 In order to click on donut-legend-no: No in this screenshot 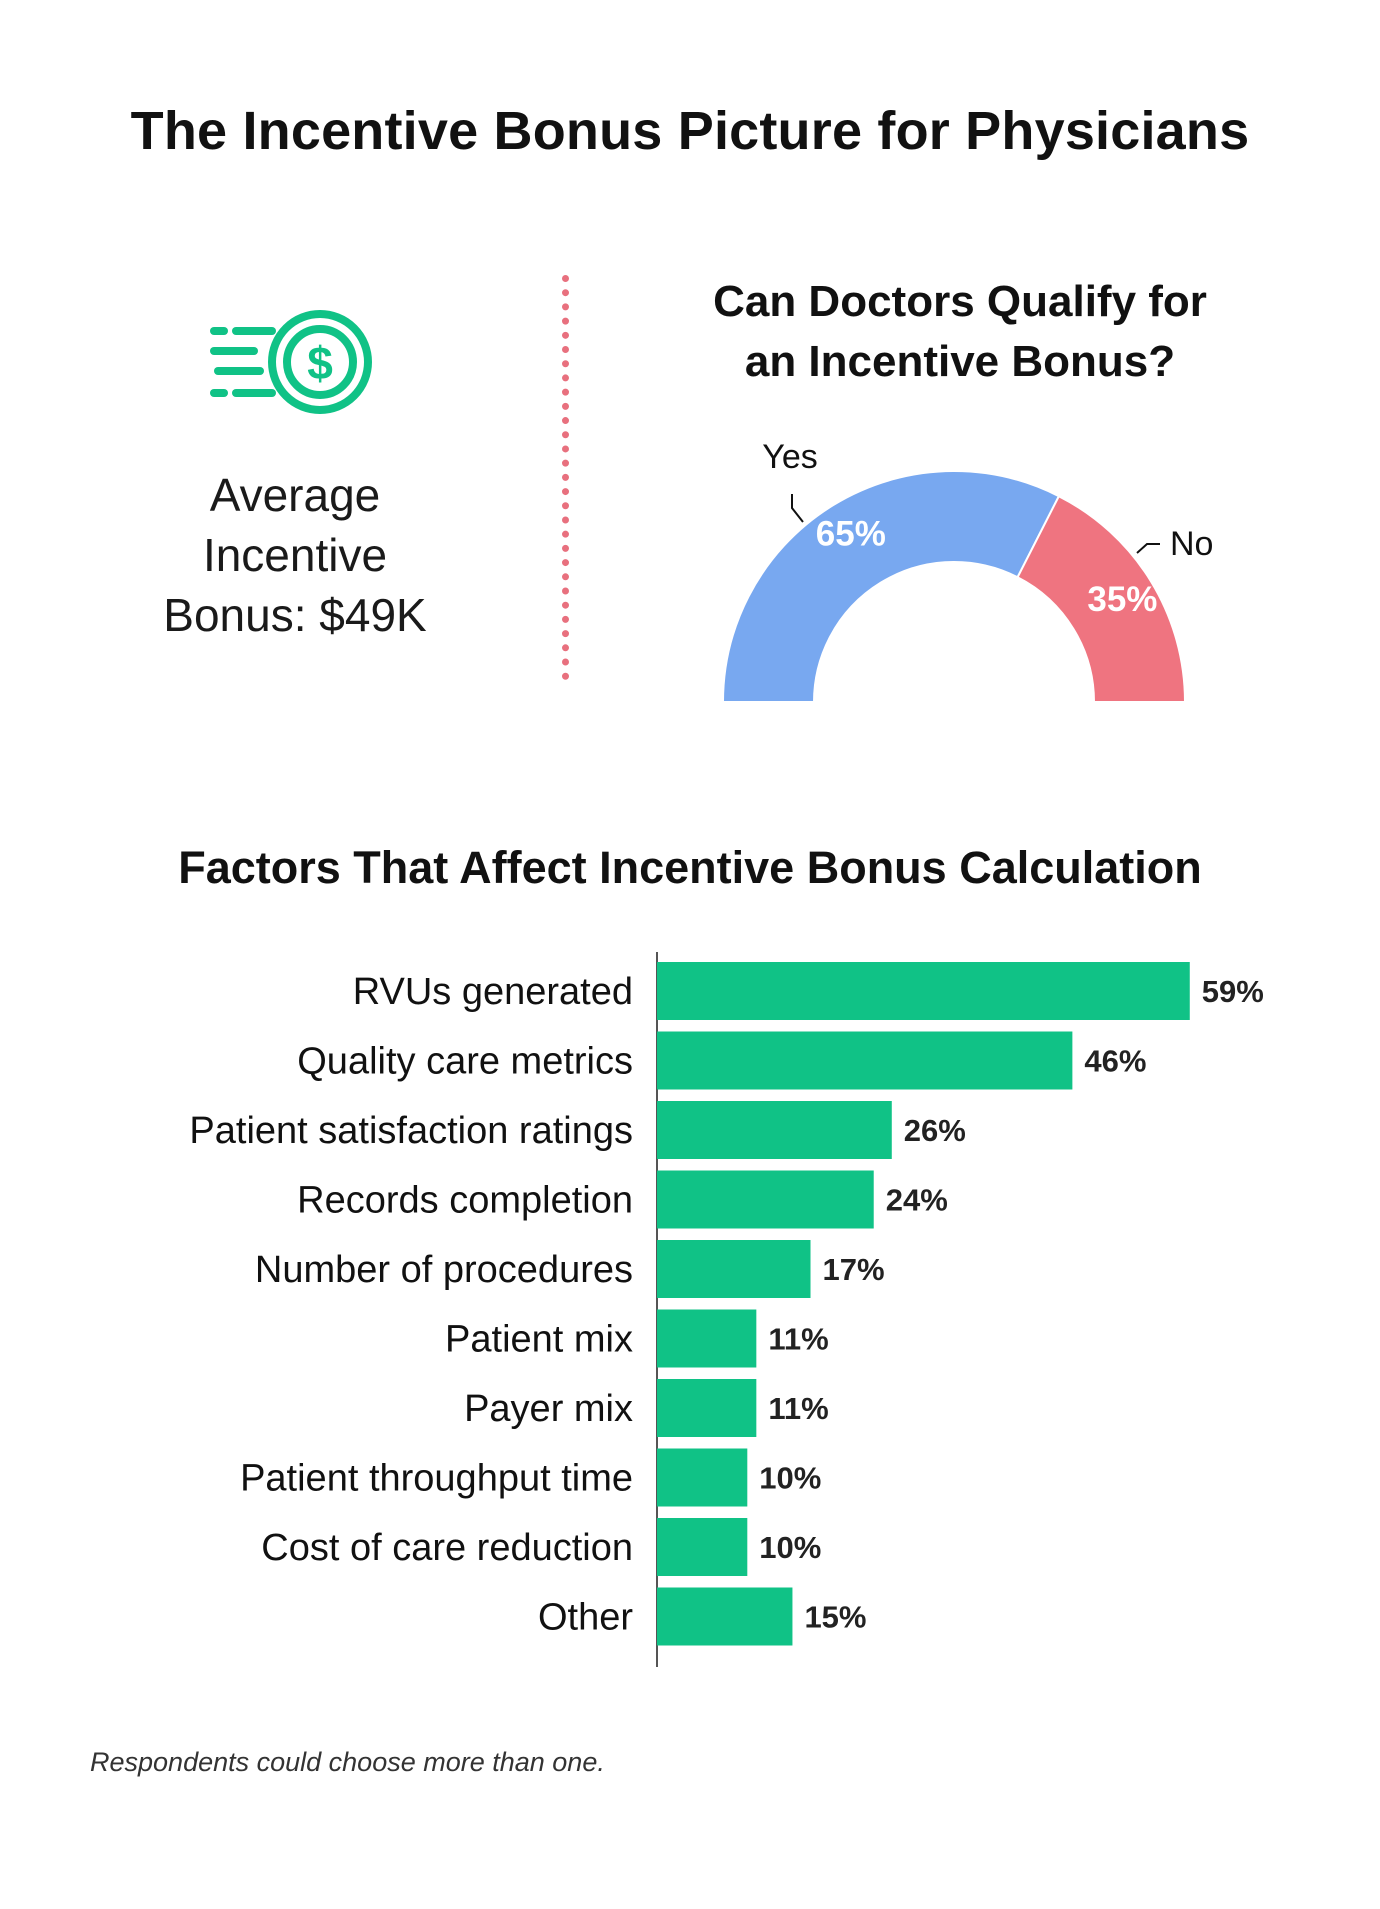, I will do `click(1191, 544)`.